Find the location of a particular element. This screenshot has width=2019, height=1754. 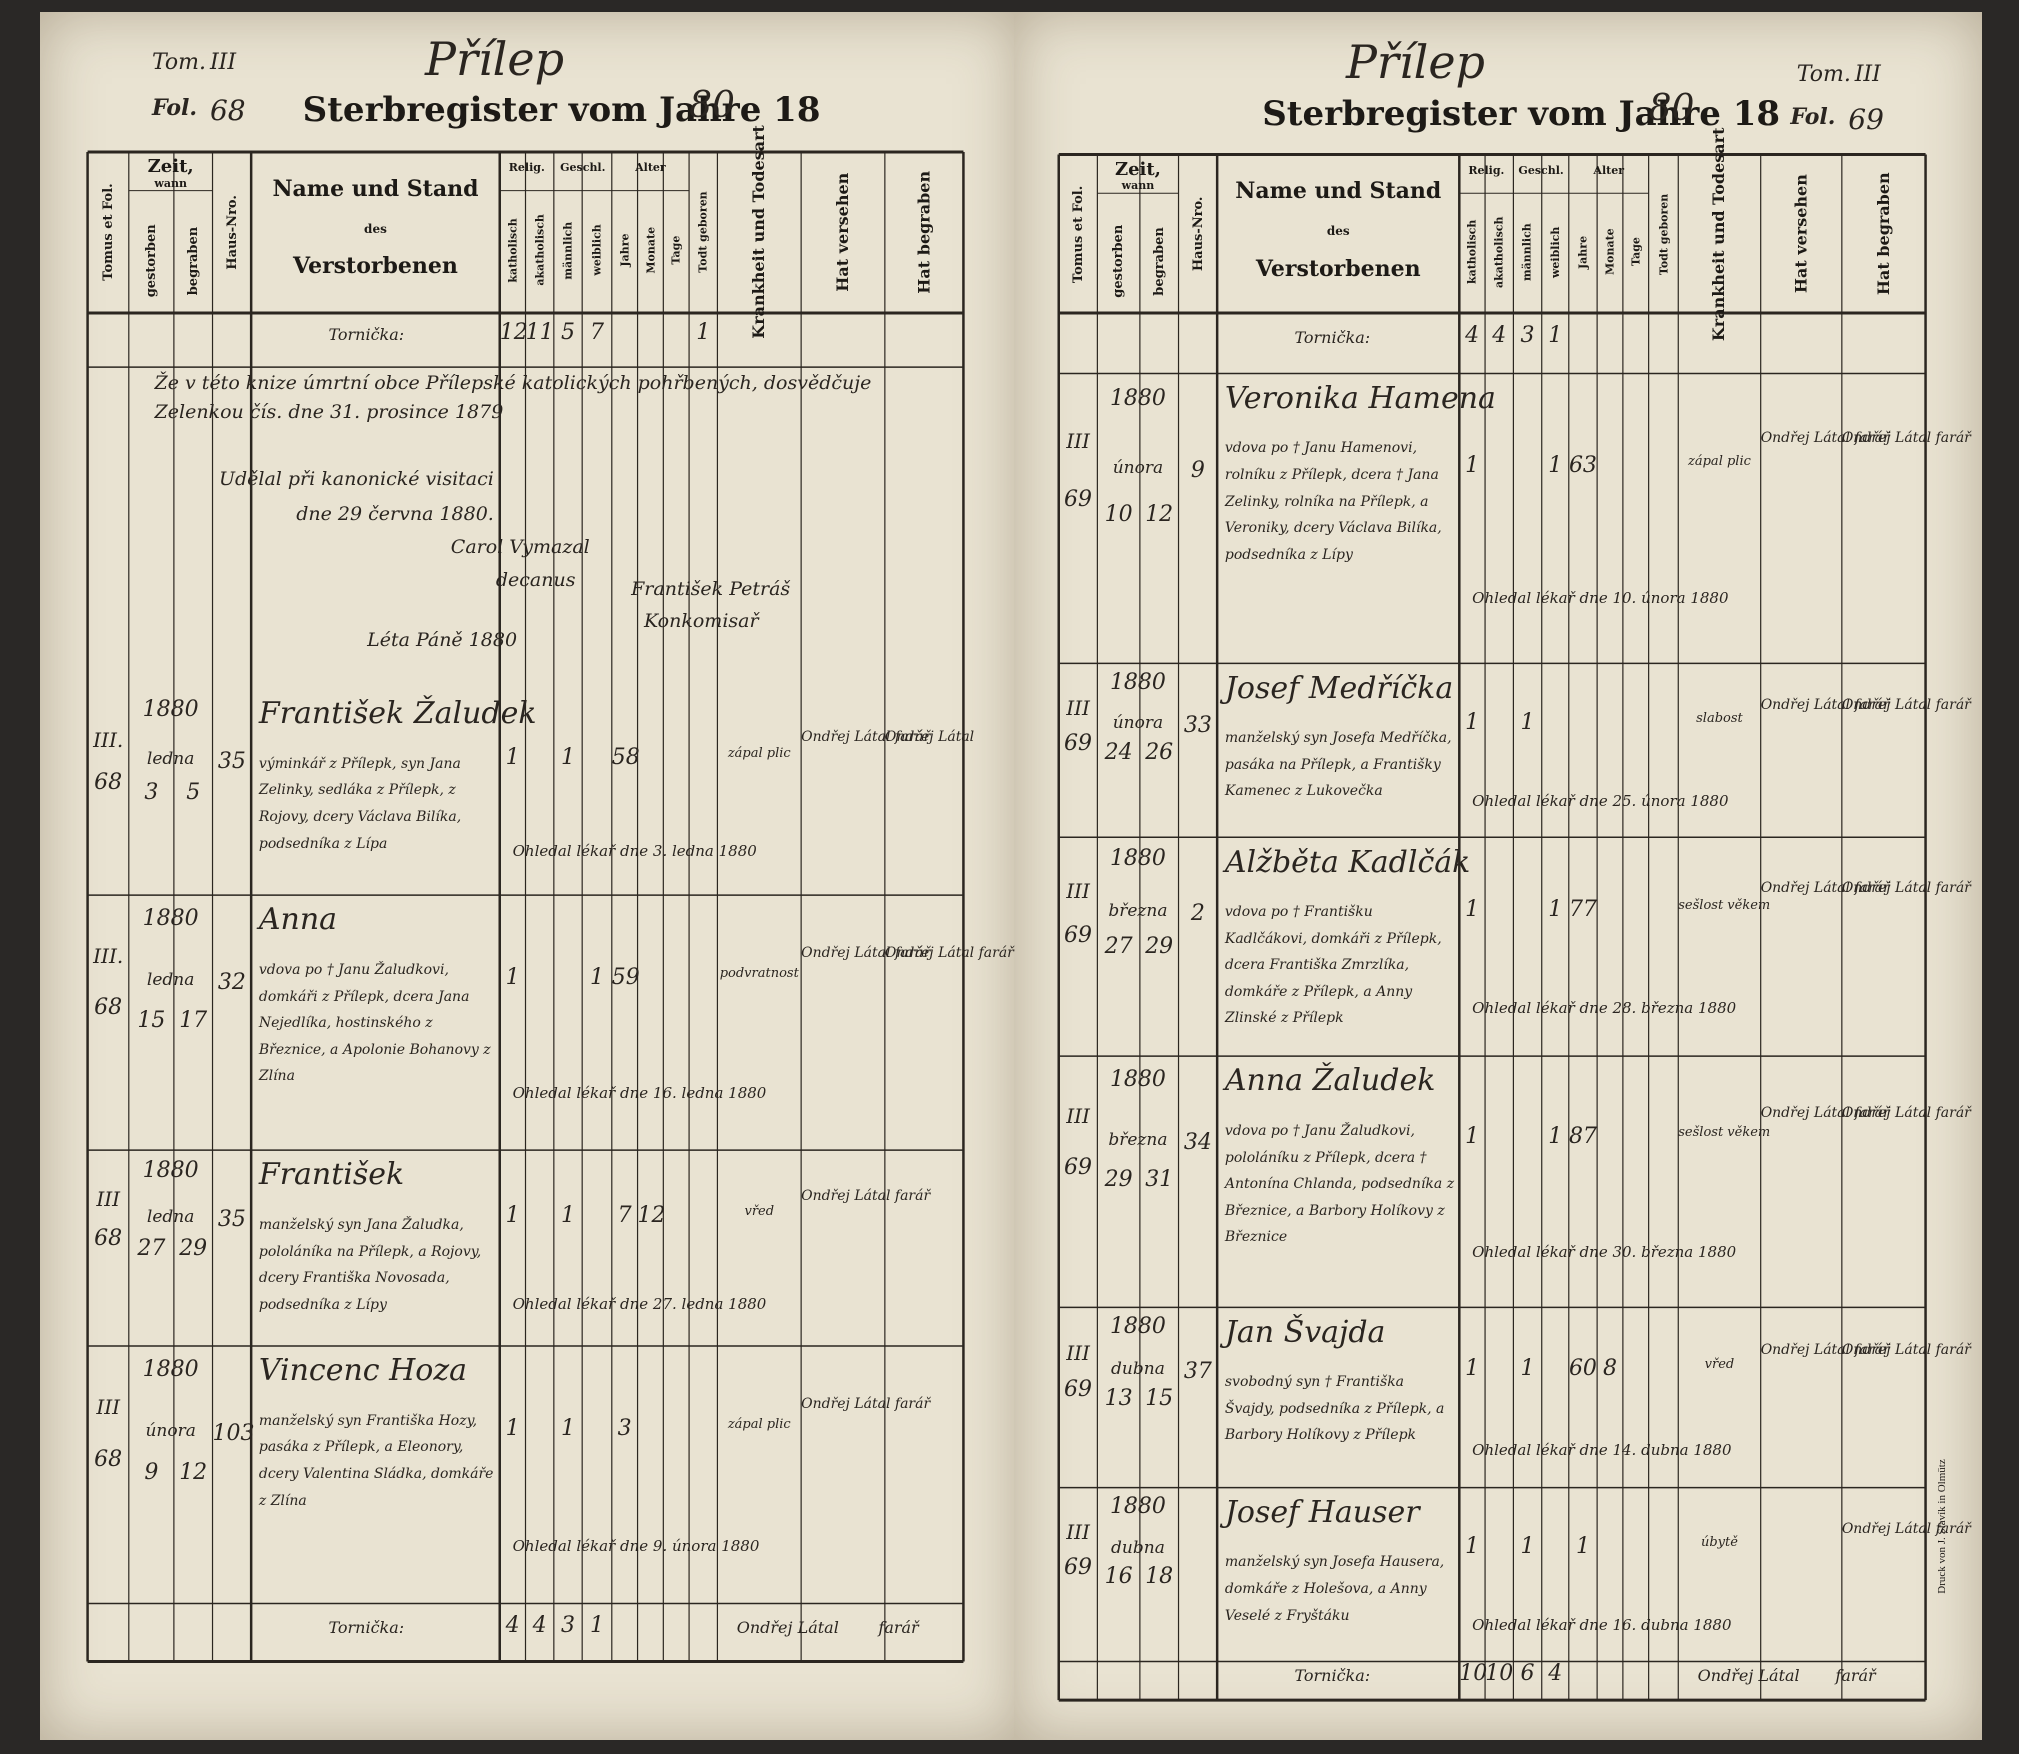

entry-tomus: III is located at coordinates (1078, 1532).